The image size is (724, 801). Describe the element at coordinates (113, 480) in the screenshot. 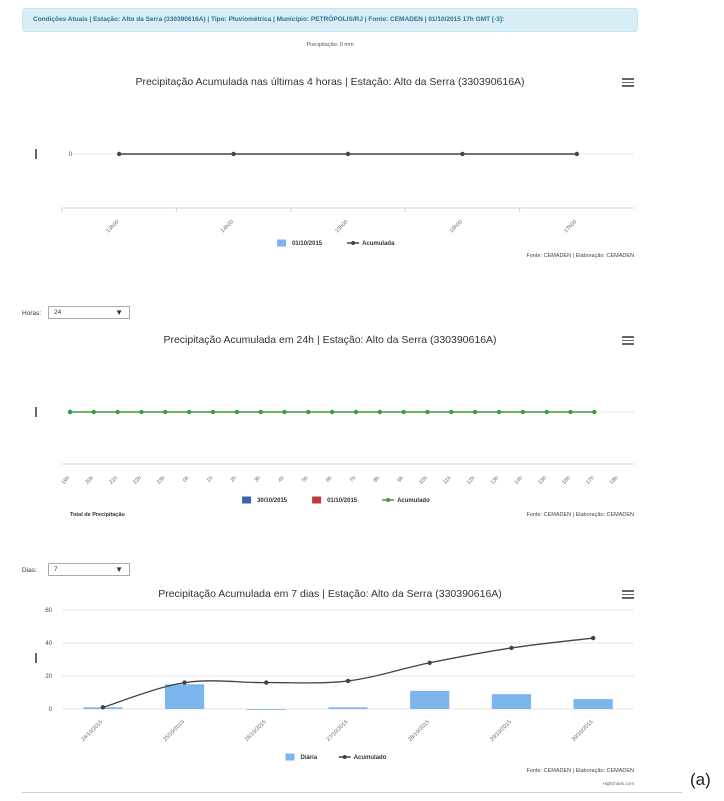

I see `x-tick-label: 21h` at that location.